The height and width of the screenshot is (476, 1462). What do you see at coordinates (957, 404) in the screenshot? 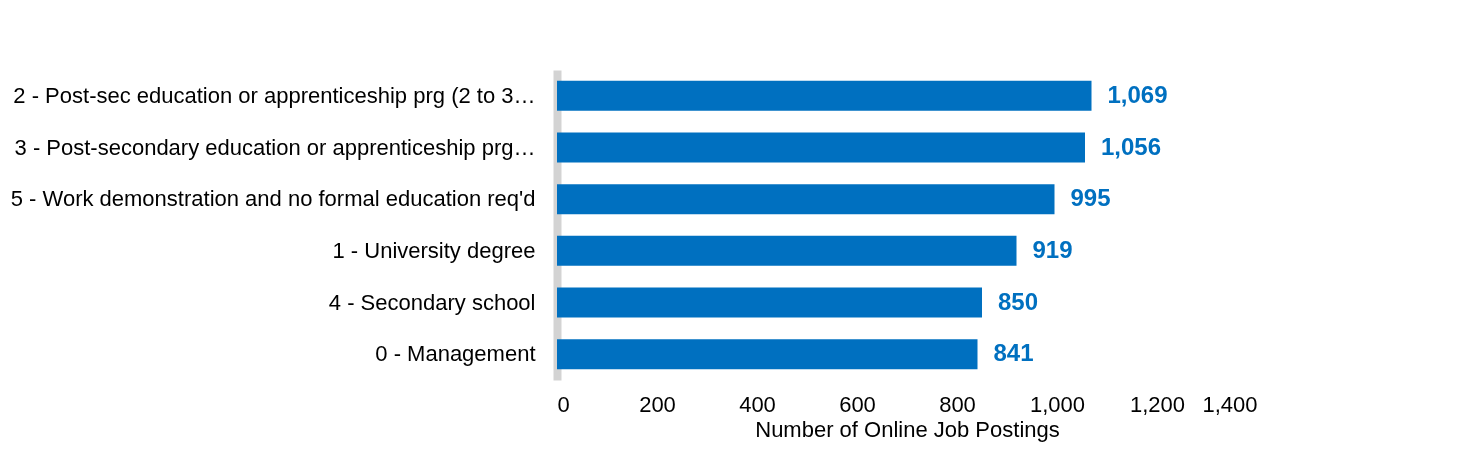
I see `x-tick-label: 800` at bounding box center [957, 404].